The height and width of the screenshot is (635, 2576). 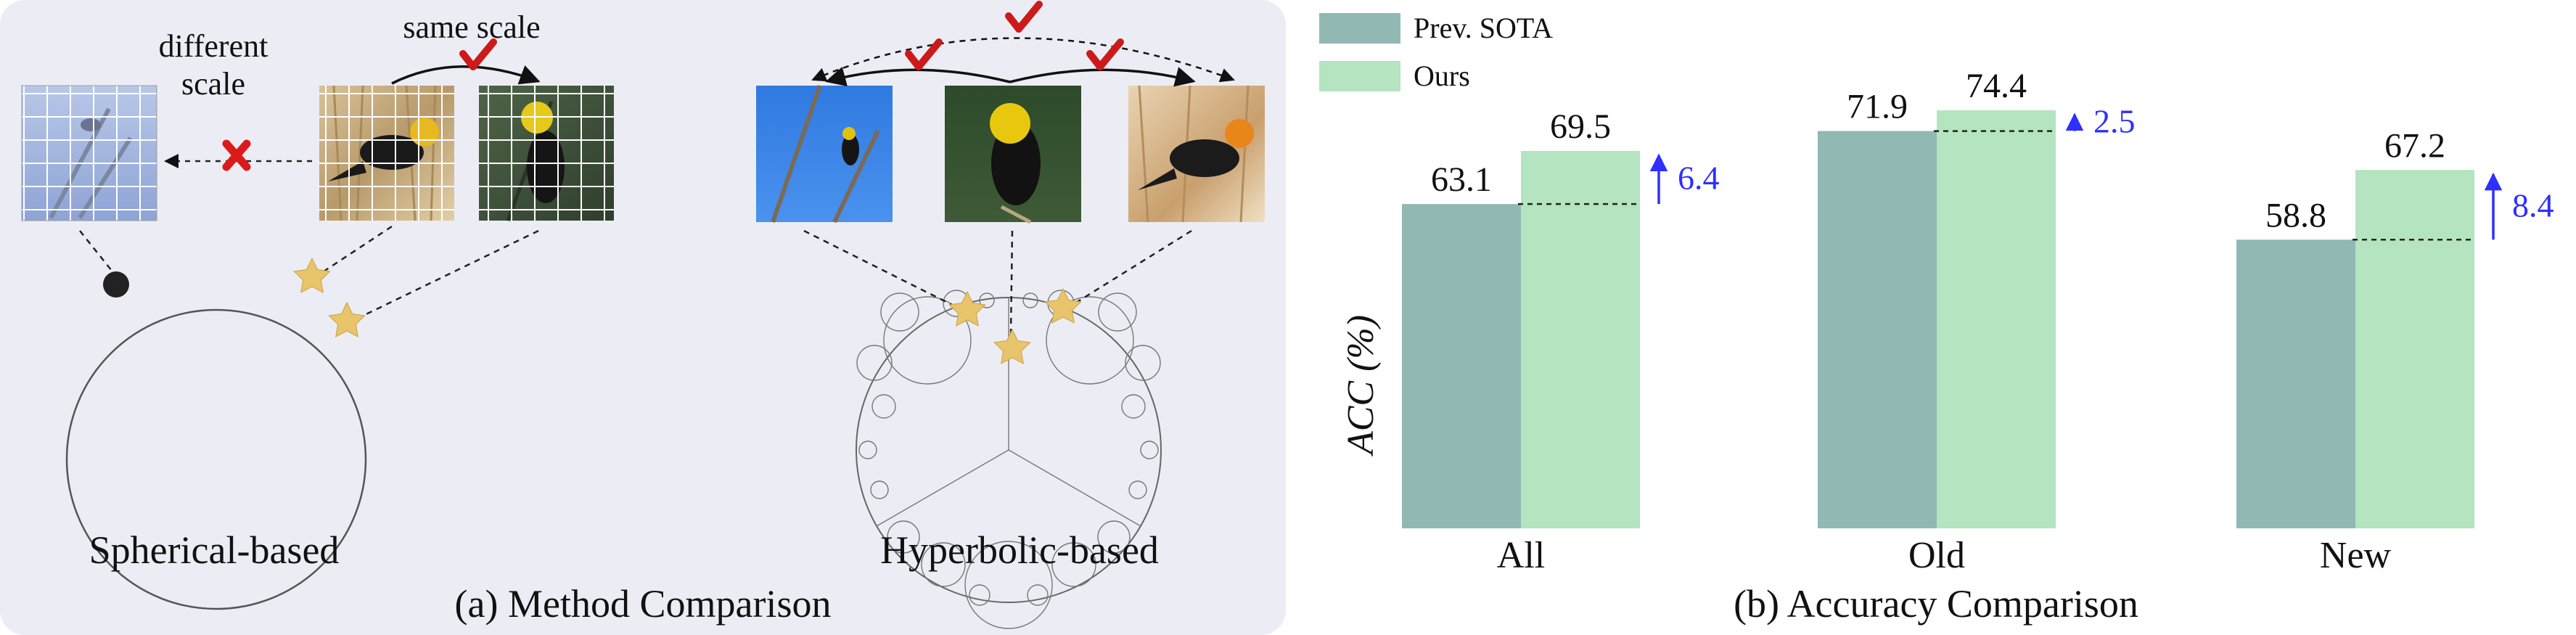 I want to click on data-label-ours-old: 74.4, so click(x=1996, y=86).